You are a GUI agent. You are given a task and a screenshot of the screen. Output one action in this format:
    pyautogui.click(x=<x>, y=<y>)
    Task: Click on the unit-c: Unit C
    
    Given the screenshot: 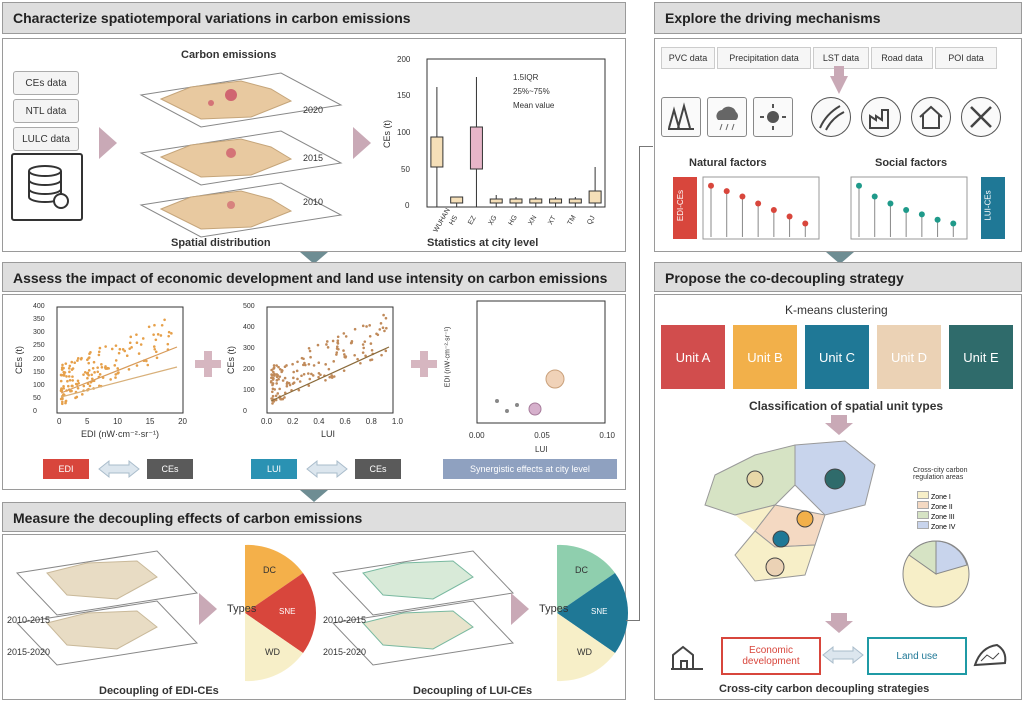 What is the action you would take?
    pyautogui.click(x=837, y=357)
    